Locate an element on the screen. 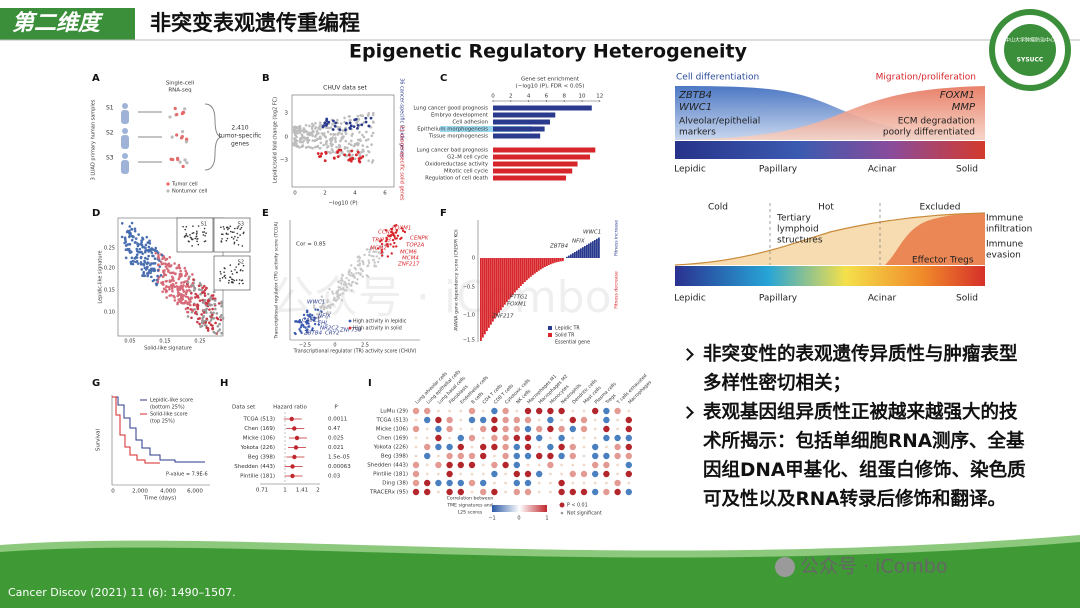 The image size is (1080, 608). logo-inner is located at coordinates (1030, 50).